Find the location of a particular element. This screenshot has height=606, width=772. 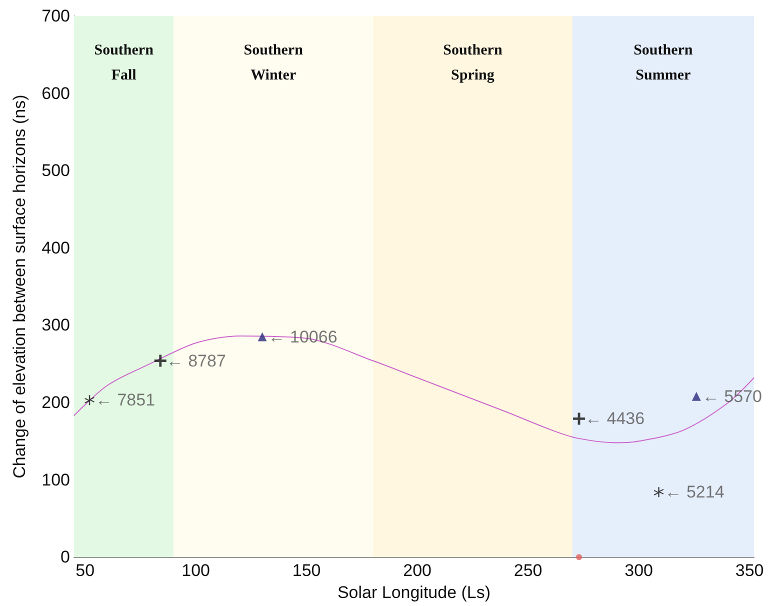

y-axis-title: Change of elevation between surface horizons (ns) is located at coordinates (19, 286).